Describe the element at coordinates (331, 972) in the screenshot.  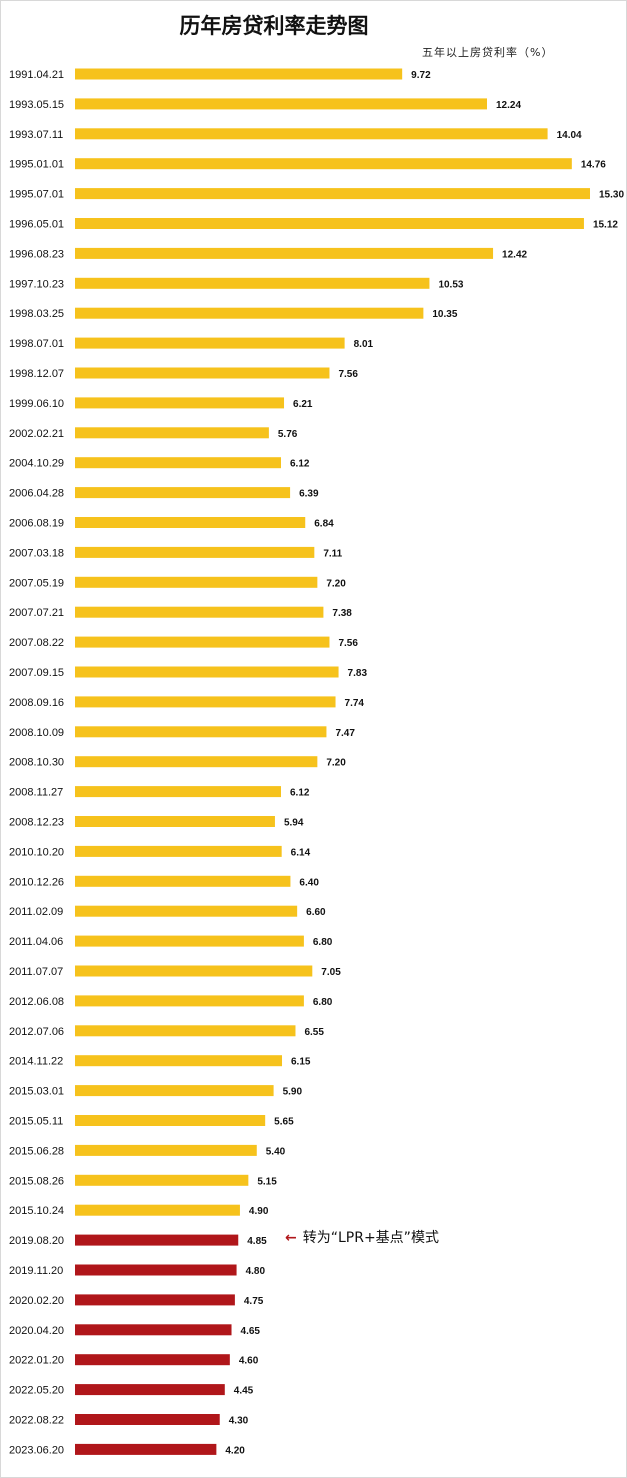
I see `value-label: 7.05` at that location.